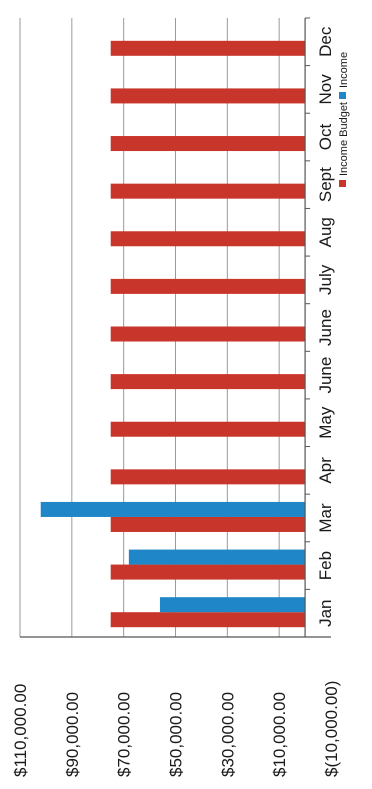 The height and width of the screenshot is (789, 372). What do you see at coordinates (325, 422) in the screenshot?
I see `category-tick-label: May` at bounding box center [325, 422].